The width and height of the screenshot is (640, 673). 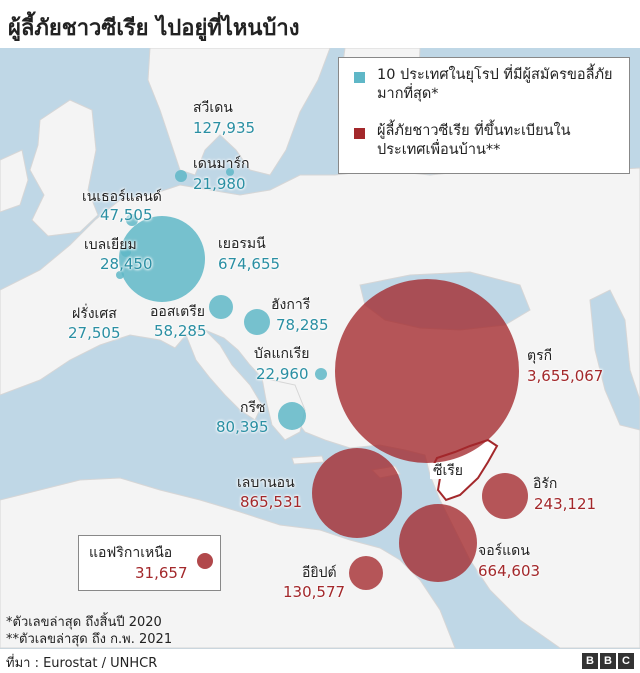 What do you see at coordinates (239, 112) in the screenshot?
I see `scandinavia-land` at bounding box center [239, 112].